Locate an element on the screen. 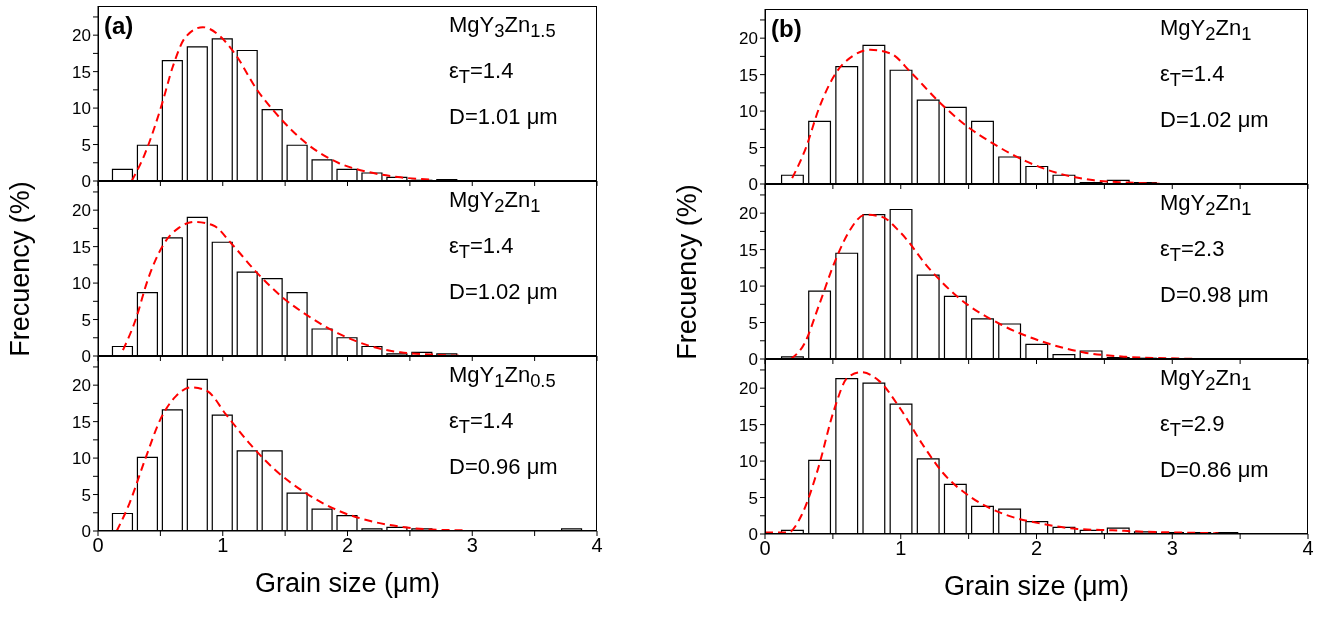 The image size is (1319, 622). annotation: D=0.86 μm is located at coordinates (1214, 470).